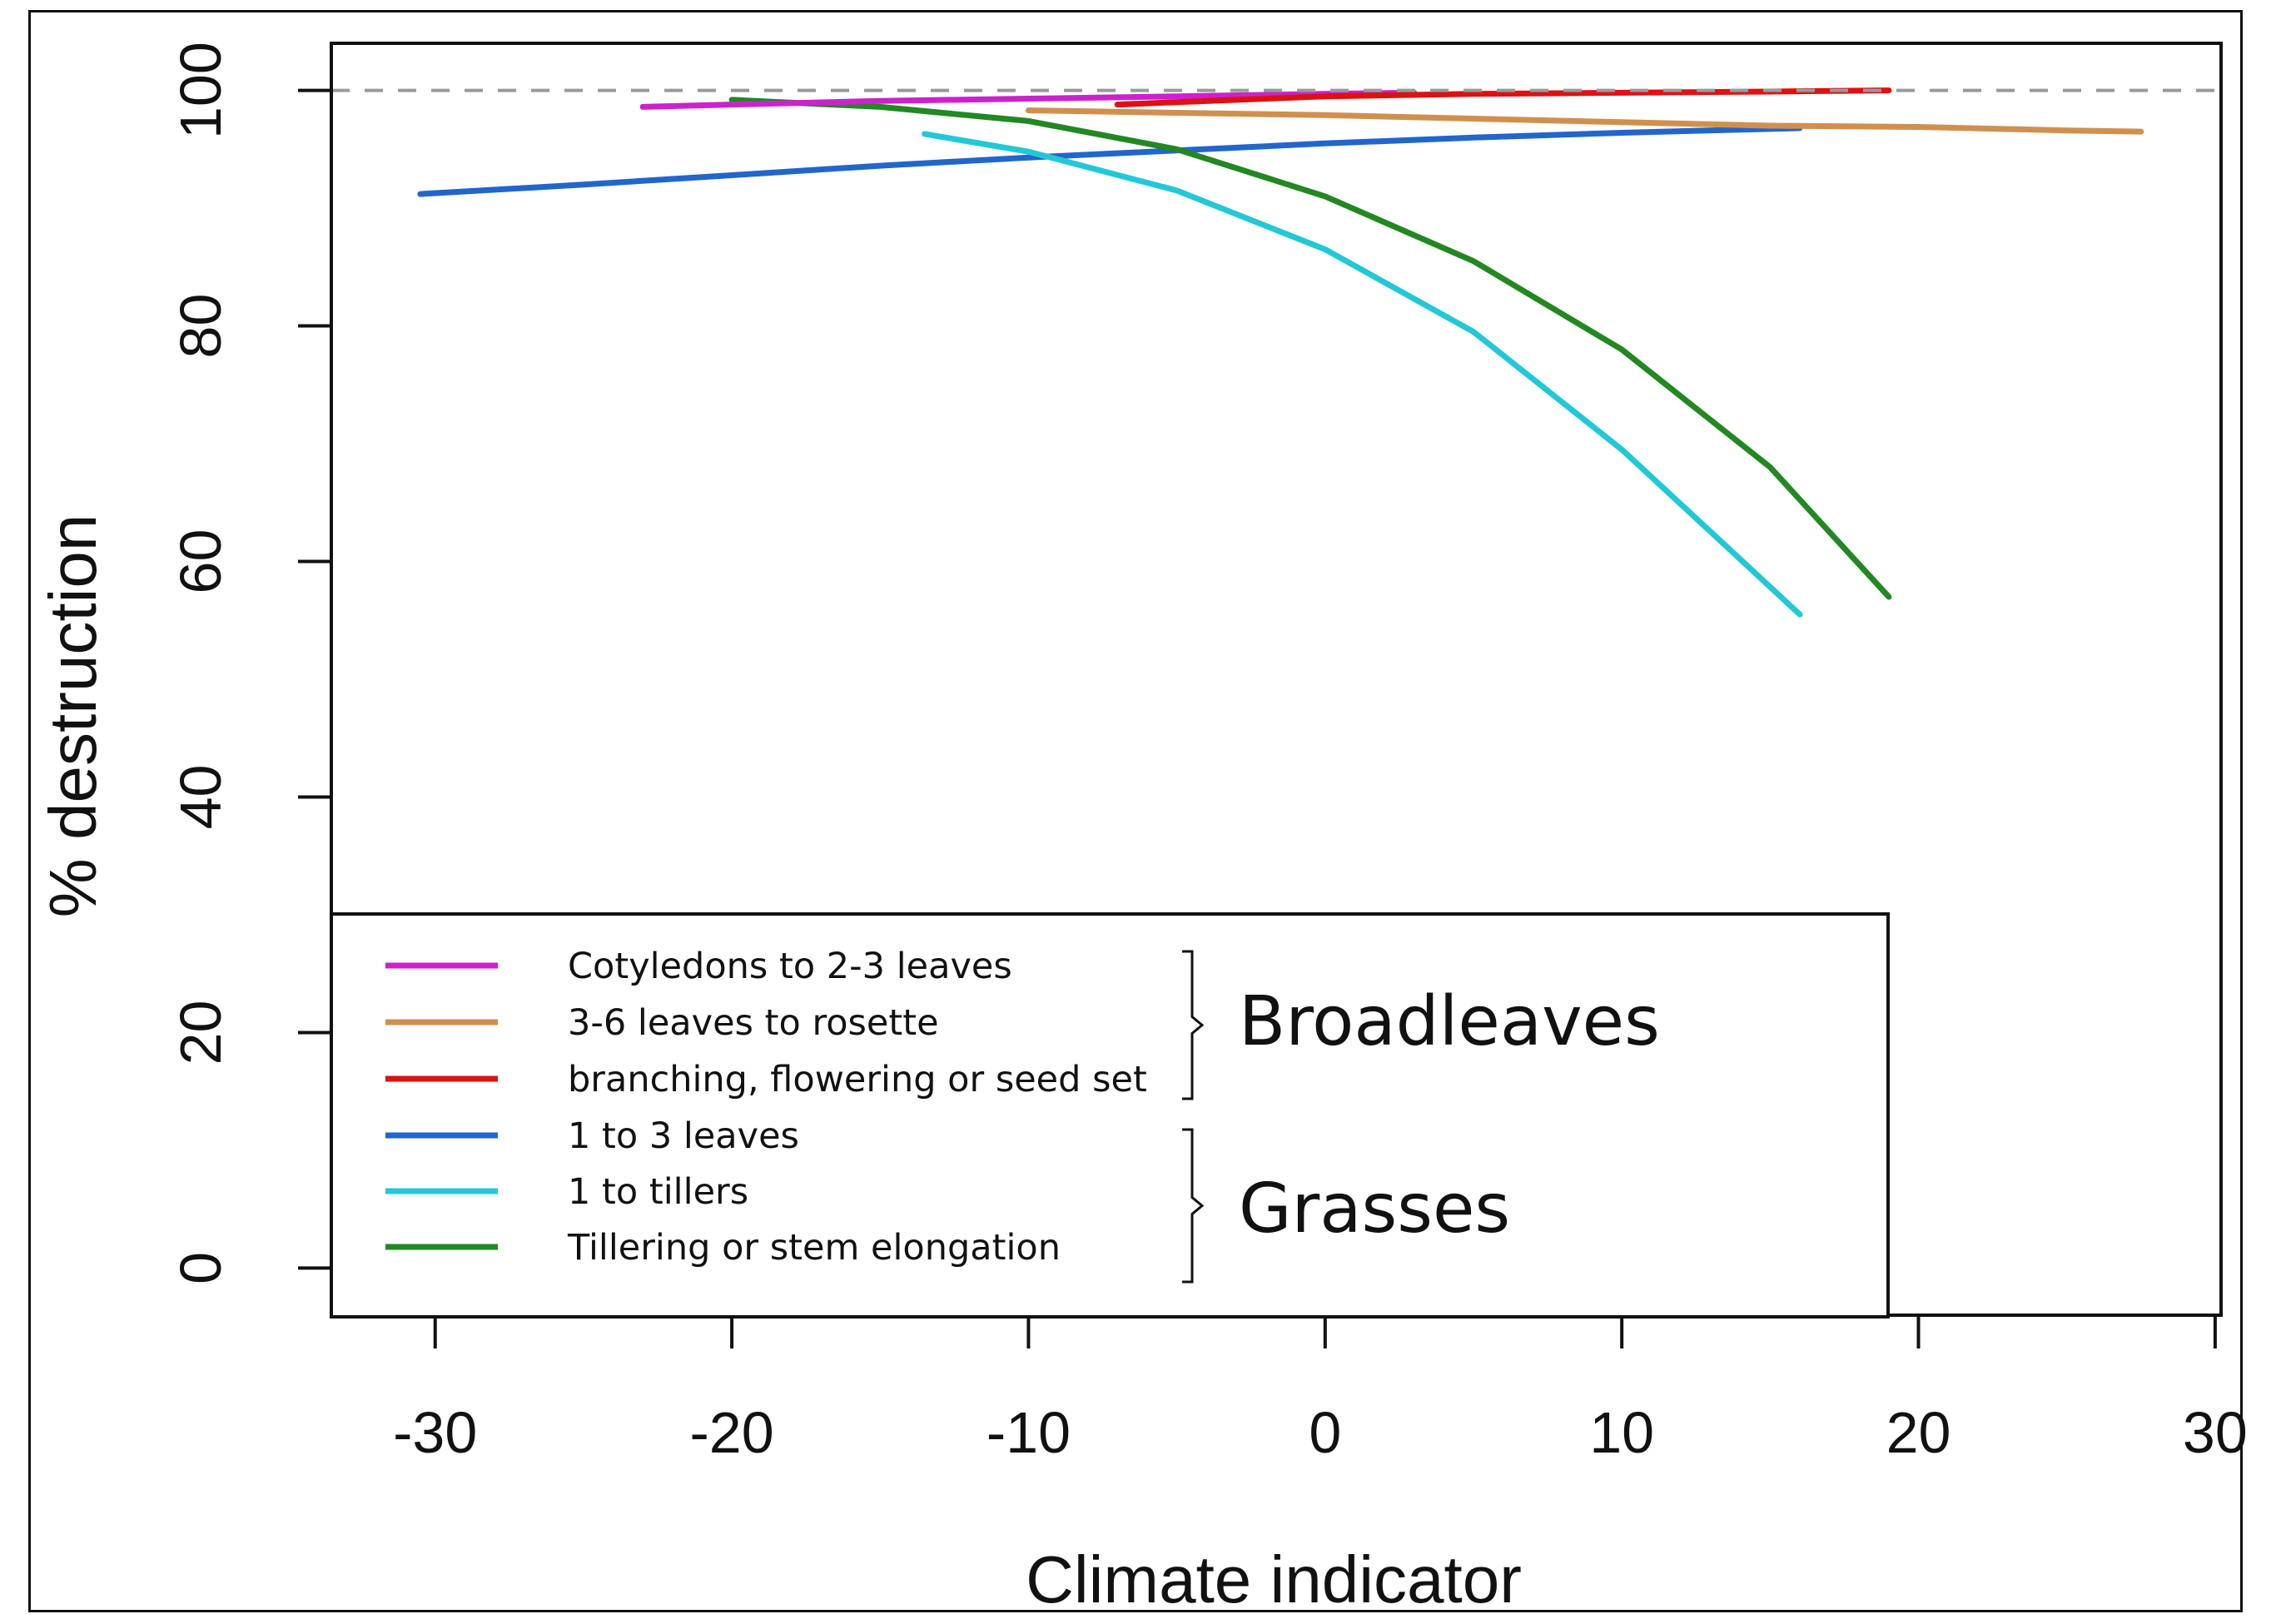  What do you see at coordinates (683, 1136) in the screenshot?
I see `legend-label: 1 to 3 leaves` at bounding box center [683, 1136].